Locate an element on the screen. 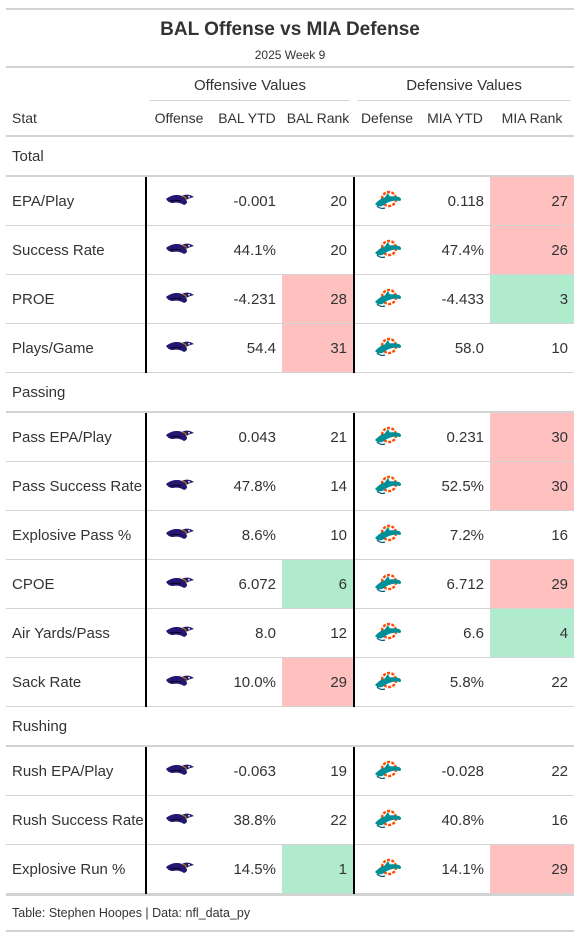  stat-name: Pass EPA/Play is located at coordinates (76, 437).